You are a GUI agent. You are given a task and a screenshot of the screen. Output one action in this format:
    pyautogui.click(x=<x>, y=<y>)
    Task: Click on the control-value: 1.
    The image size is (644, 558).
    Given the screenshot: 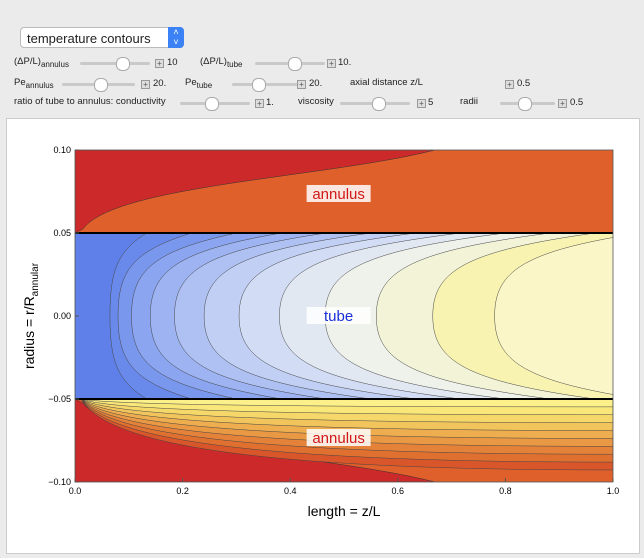 What is the action you would take?
    pyautogui.click(x=270, y=102)
    